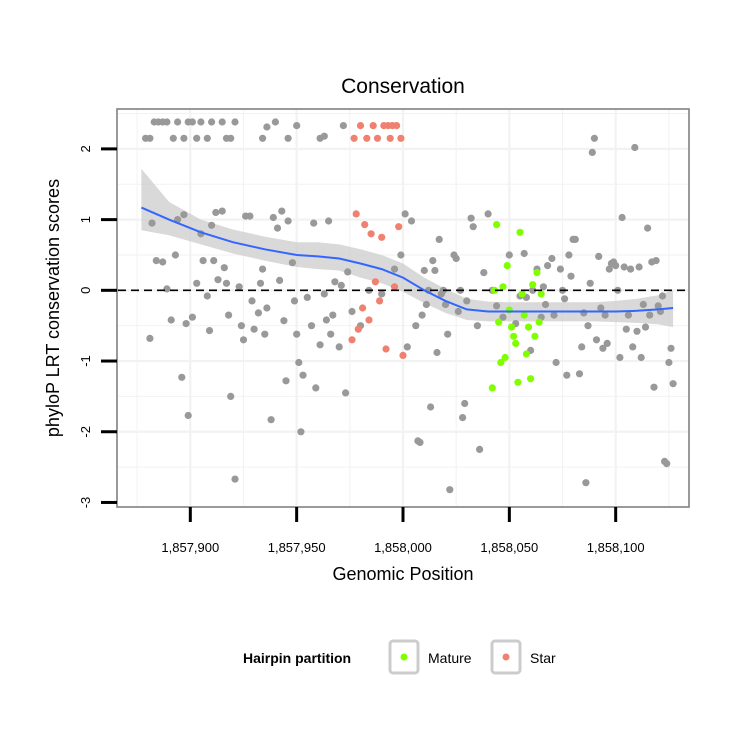 The width and height of the screenshot is (750, 750). I want to click on x-tick-label: 1,857,950, so click(297, 547).